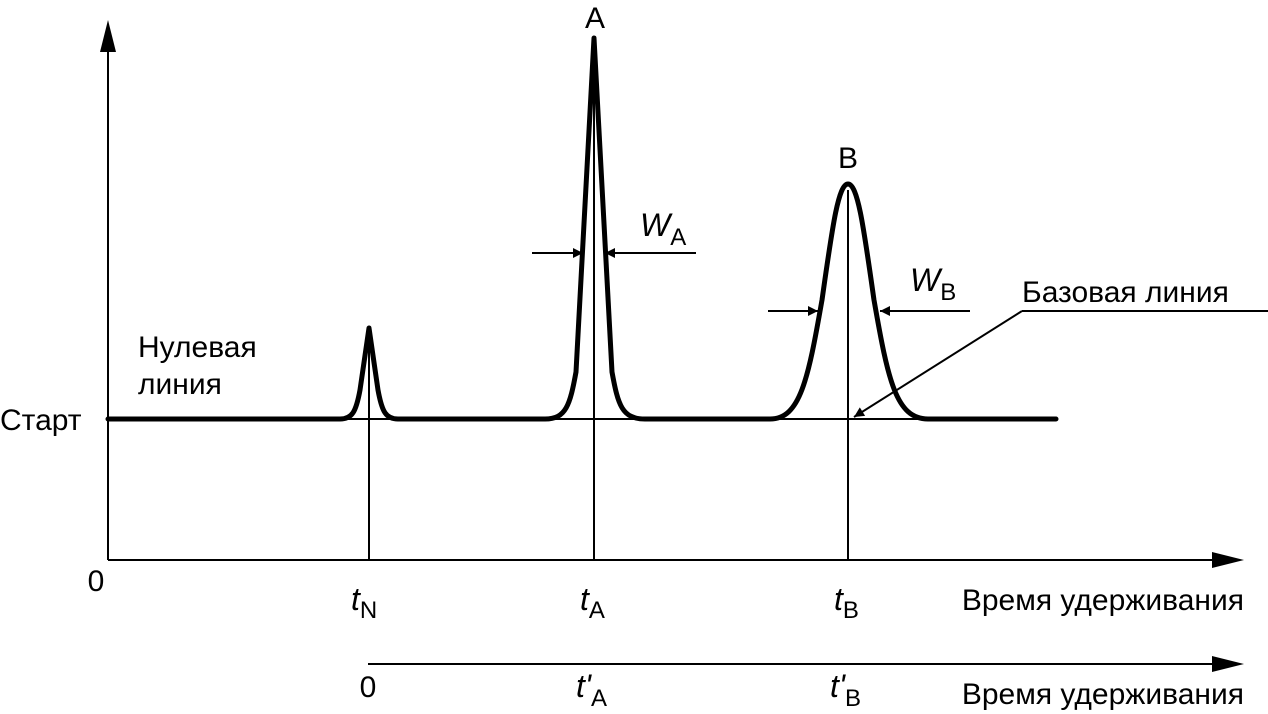  What do you see at coordinates (926, 280) in the screenshot?
I see `wb-symbol: W` at bounding box center [926, 280].